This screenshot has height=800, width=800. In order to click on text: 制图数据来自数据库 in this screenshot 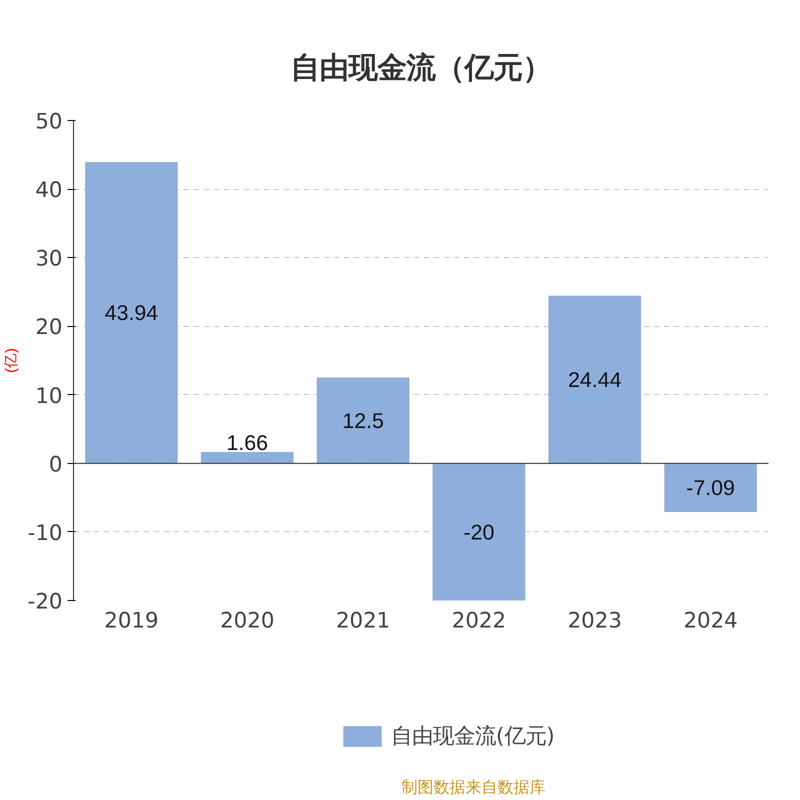, I will do `click(474, 787)`.